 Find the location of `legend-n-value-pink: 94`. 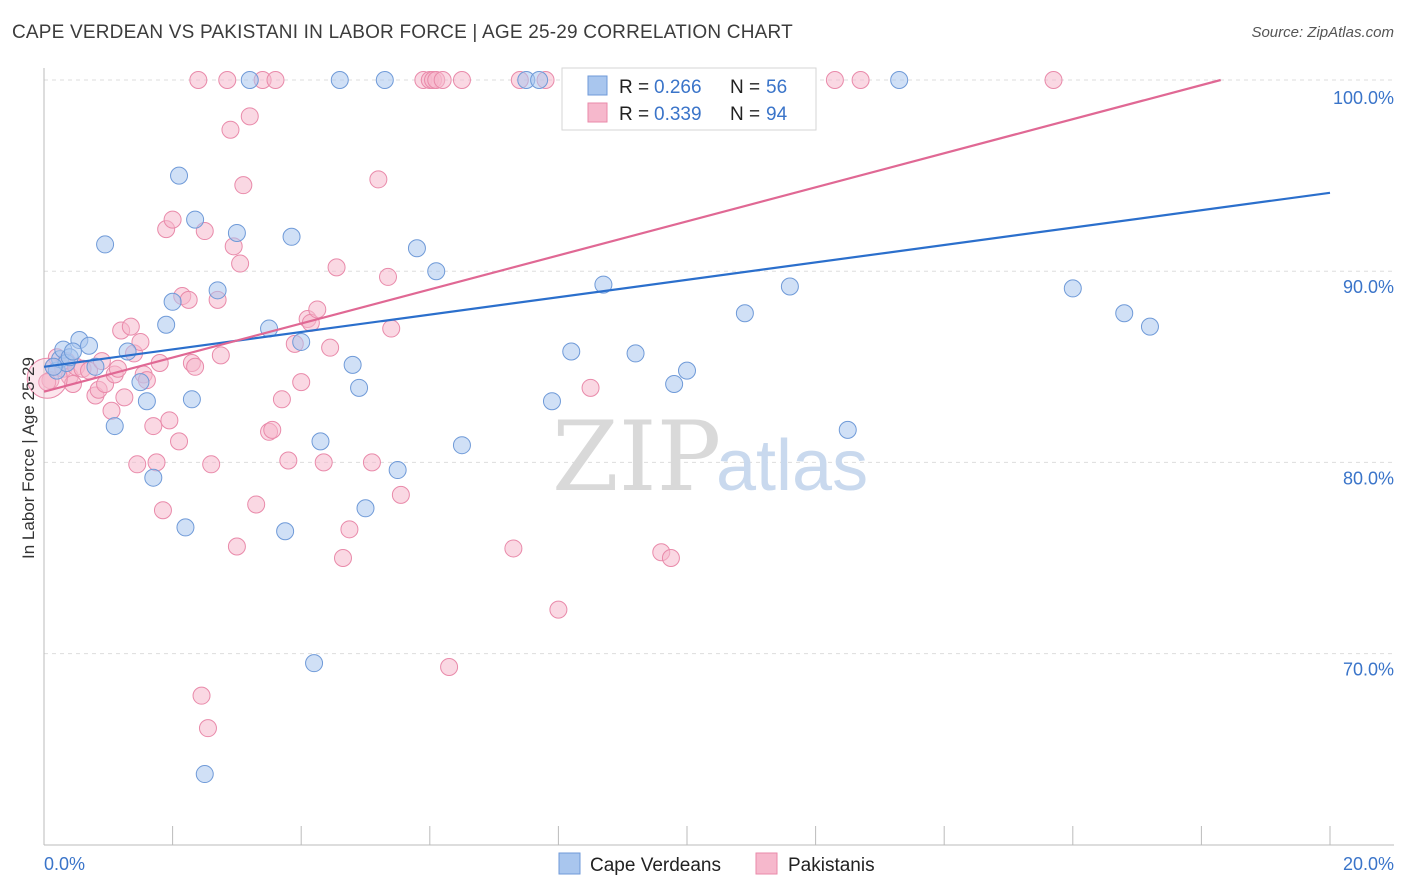

legend-n-value-pink: 94 is located at coordinates (777, 114).